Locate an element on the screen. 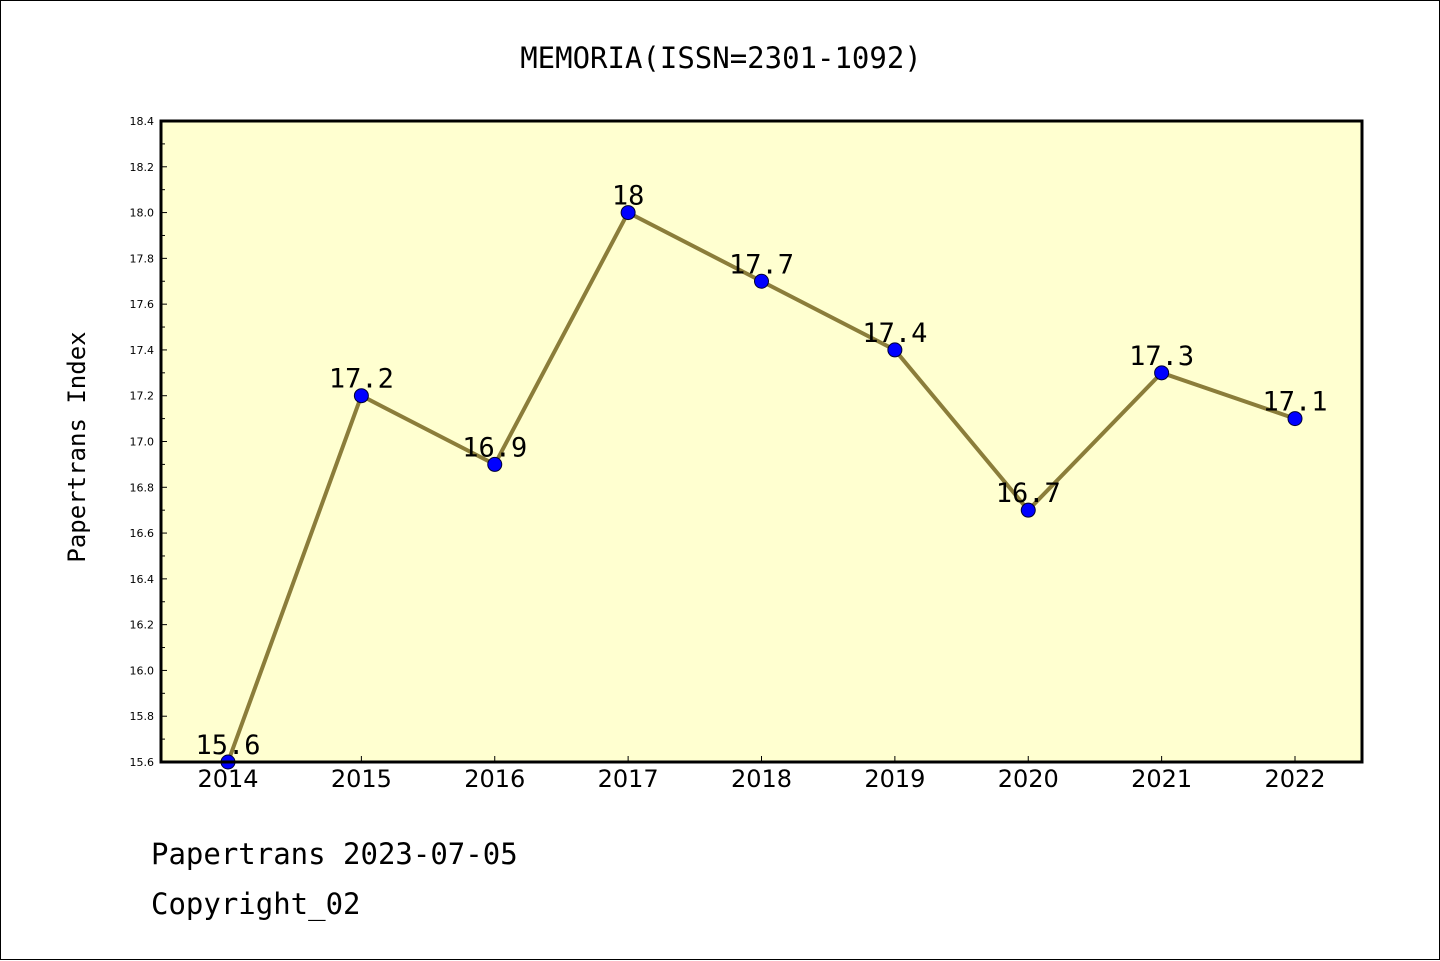 This screenshot has height=961, width=1440. x-tick-label: 2020 is located at coordinates (1028, 779).